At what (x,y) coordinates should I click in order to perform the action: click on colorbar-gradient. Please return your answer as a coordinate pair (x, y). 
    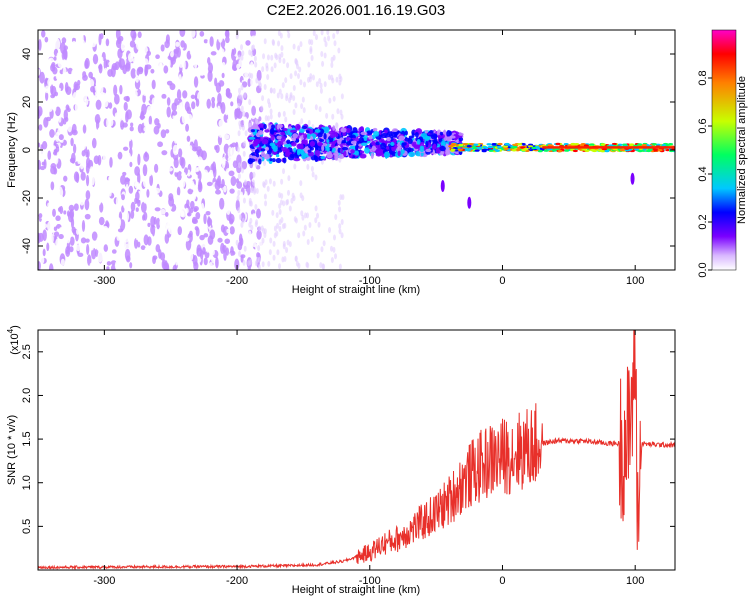
    Looking at the image, I should click on (724, 150).